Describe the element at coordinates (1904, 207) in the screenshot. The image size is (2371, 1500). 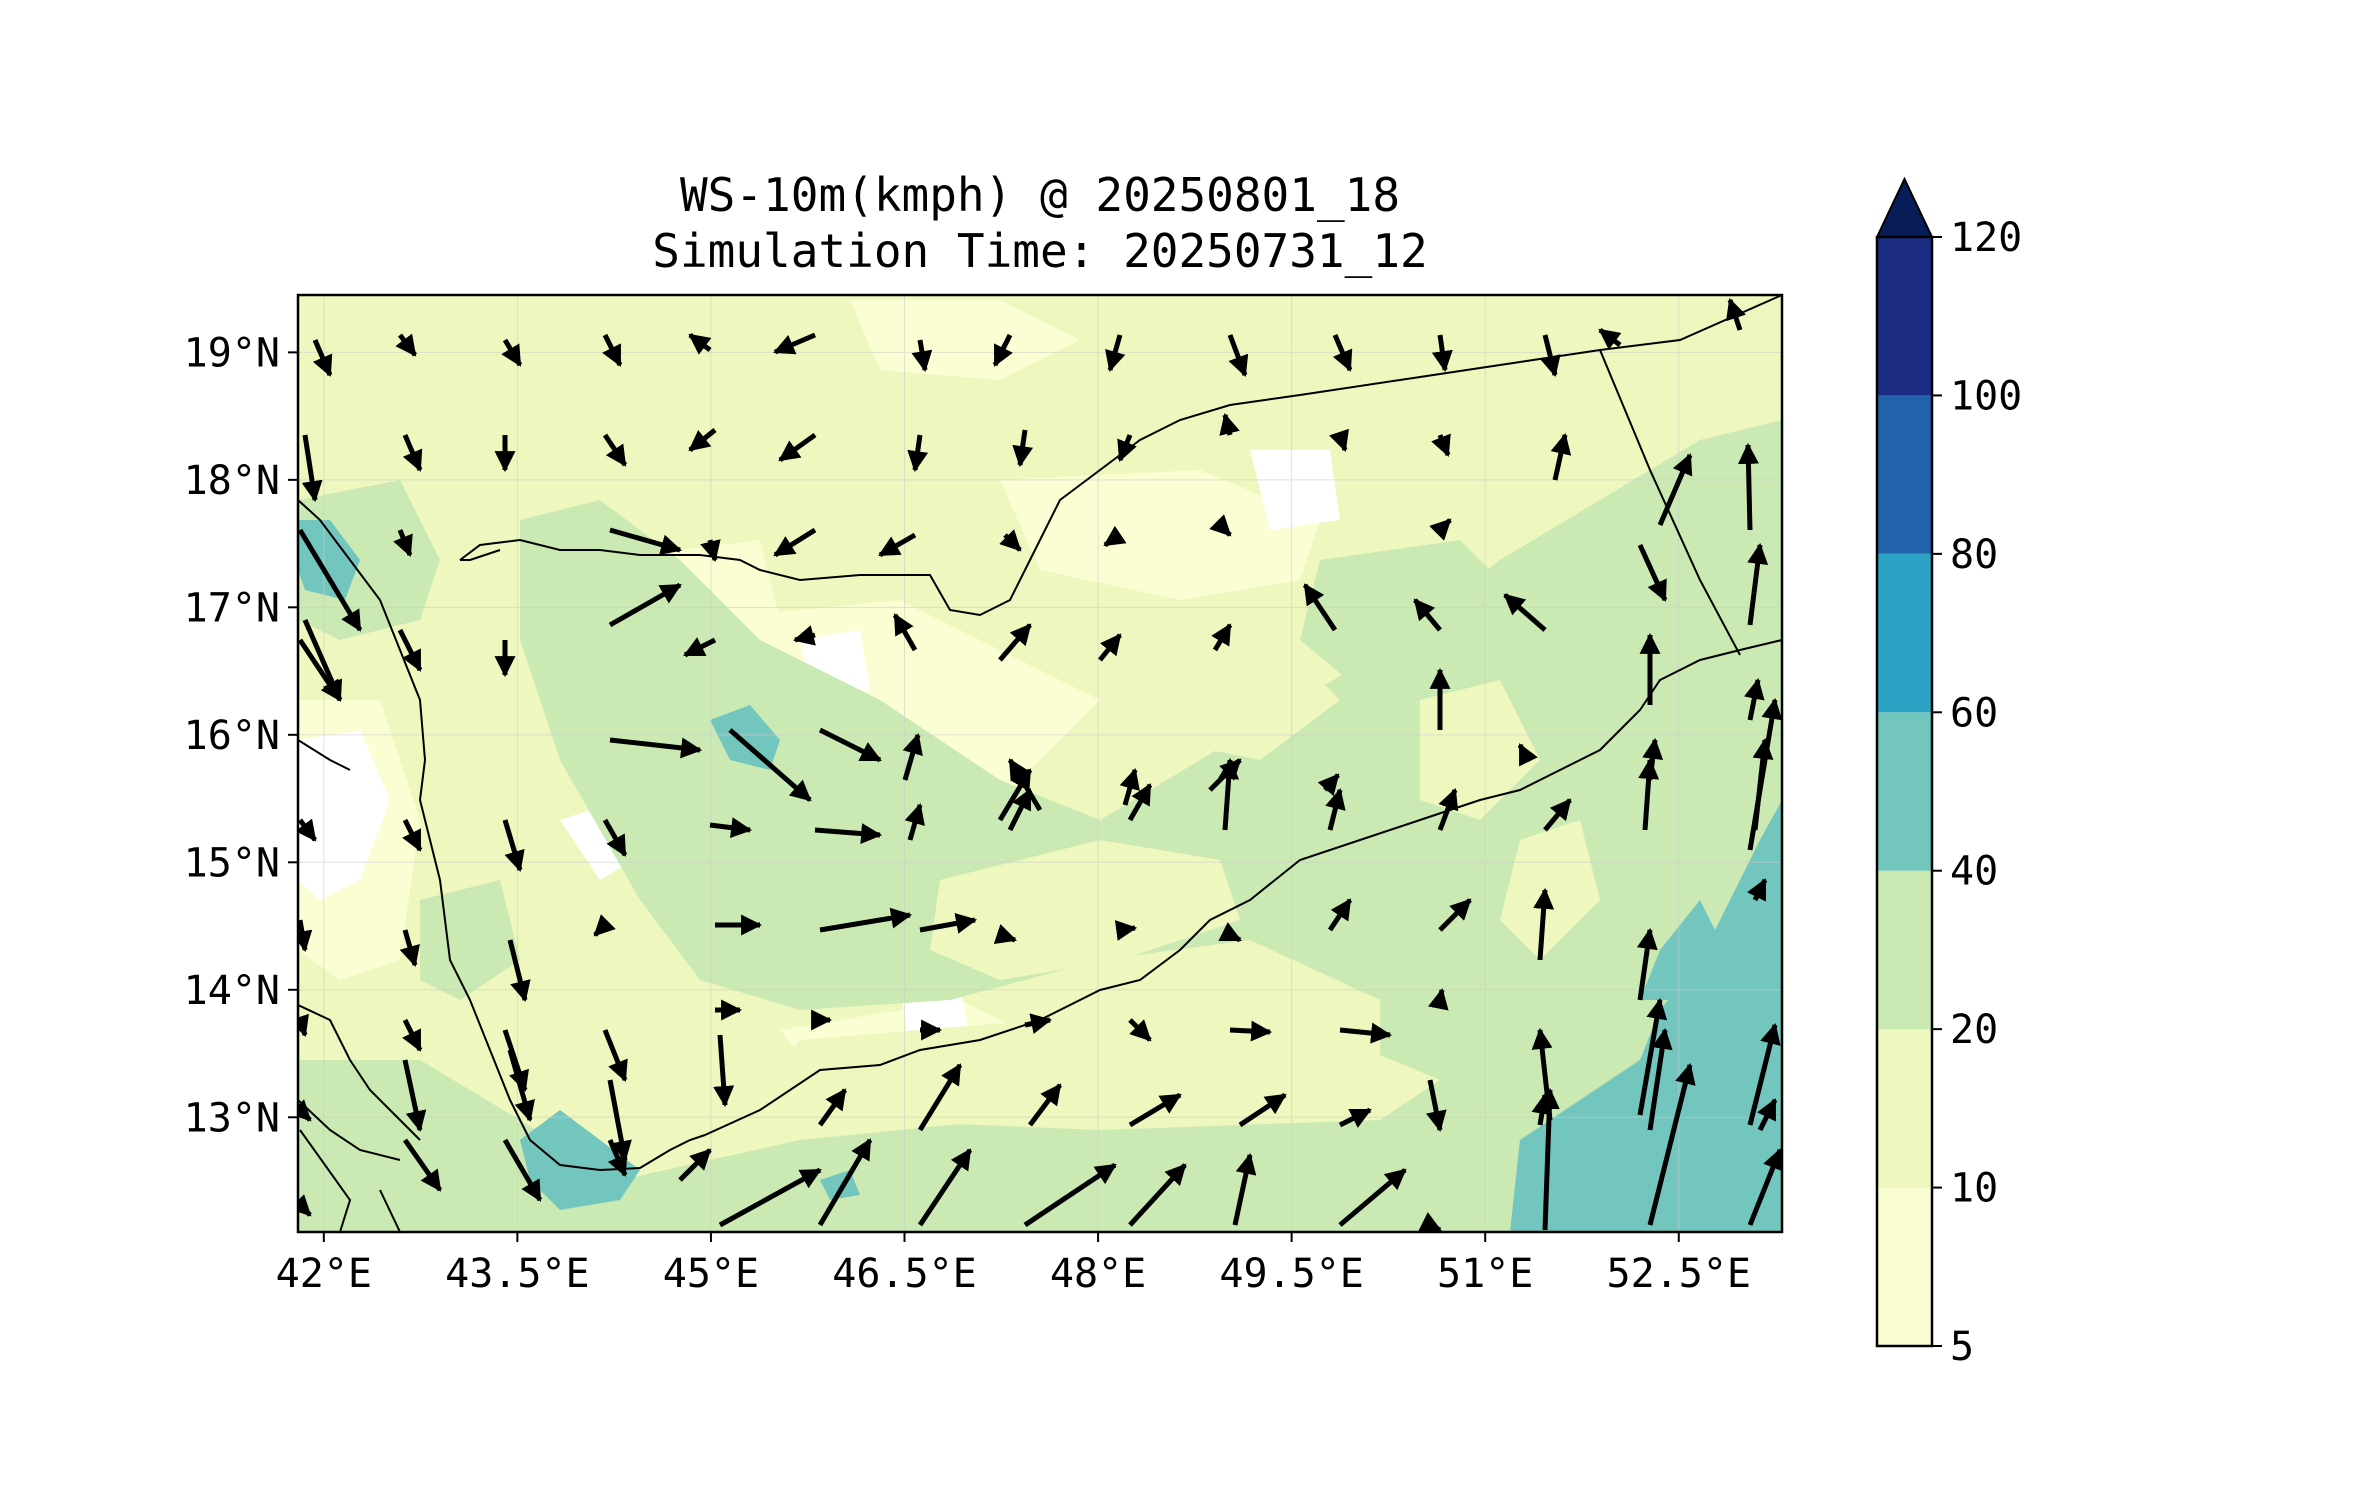
I see `colorbar-extend-arrow` at that location.